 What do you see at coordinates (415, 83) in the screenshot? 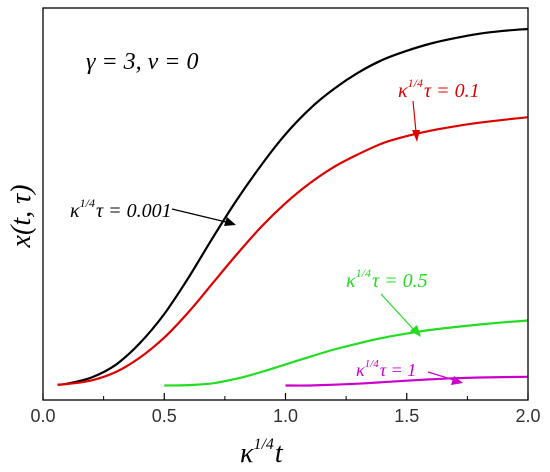
I see `series-label-red-sup: 1/4` at bounding box center [415, 83].